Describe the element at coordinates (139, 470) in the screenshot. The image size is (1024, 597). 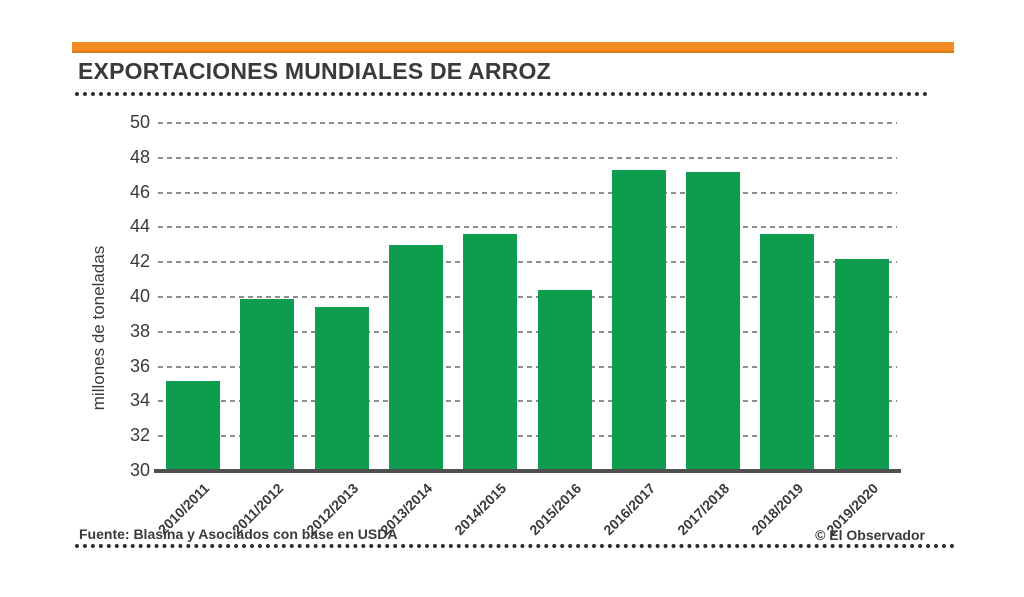
I see `y-tick-label: 30` at that location.